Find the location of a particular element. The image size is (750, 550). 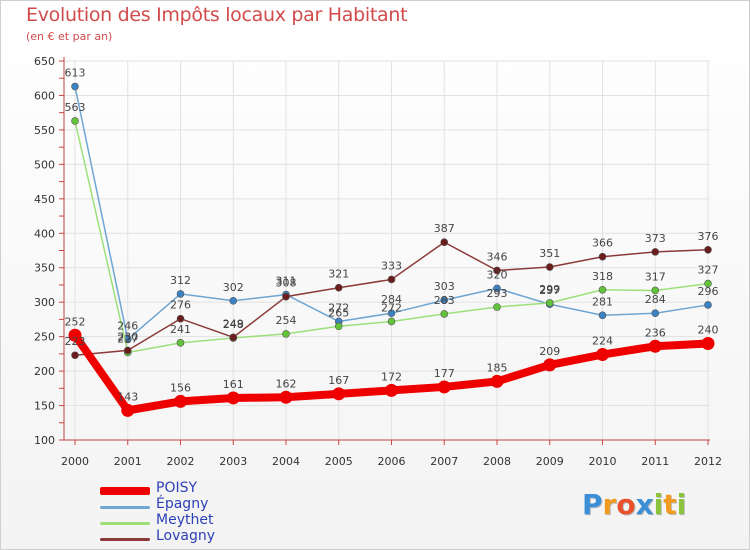

x-tick-label: 2009 is located at coordinates (550, 461).